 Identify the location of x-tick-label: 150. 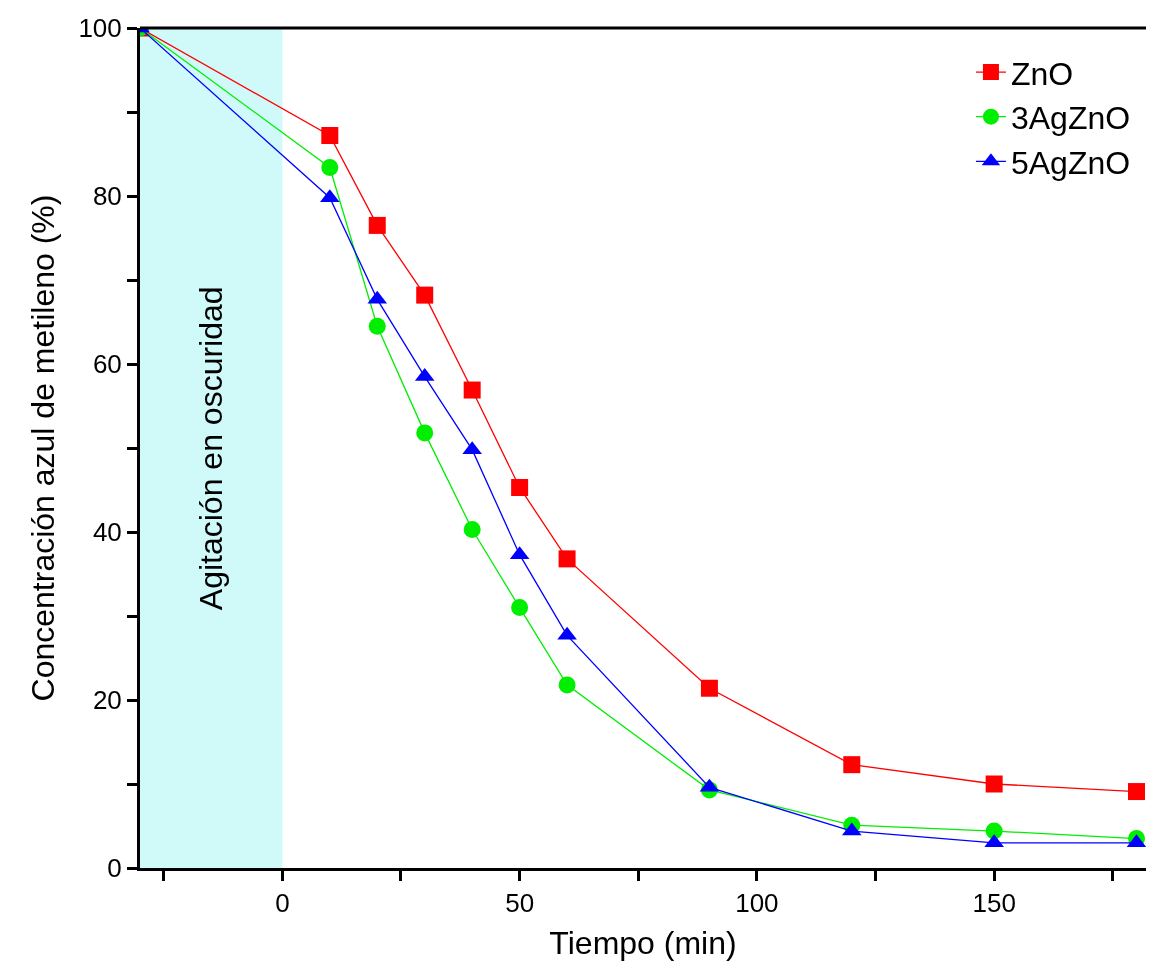
(994, 903).